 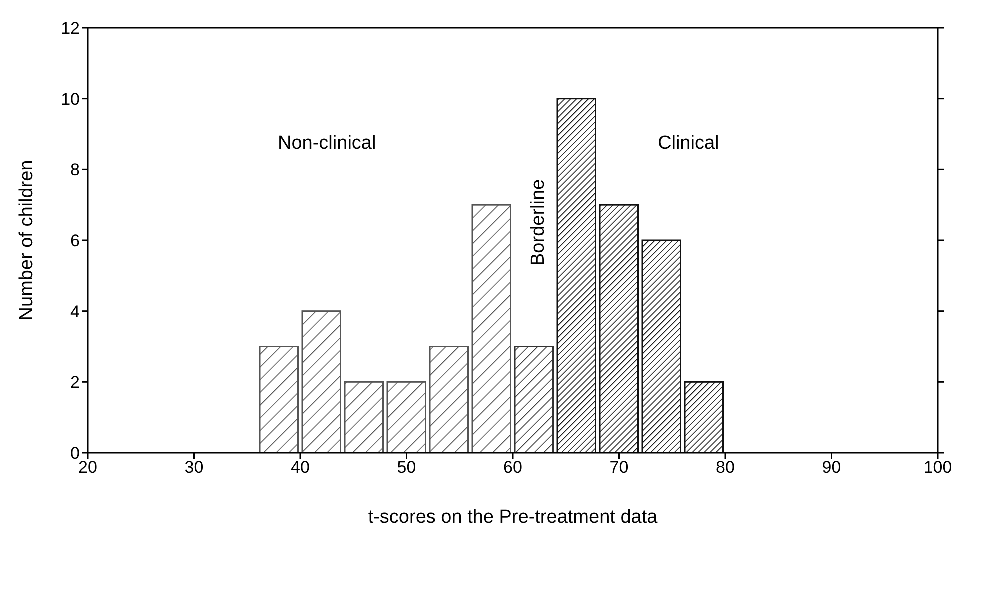 What do you see at coordinates (513, 517) in the screenshot?
I see `x-axis-title: t-scores on the Pre-treatment data` at bounding box center [513, 517].